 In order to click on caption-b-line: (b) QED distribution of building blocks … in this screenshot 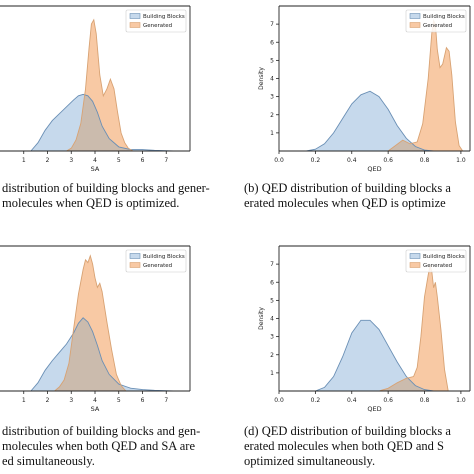, I will do `click(347, 188)`.